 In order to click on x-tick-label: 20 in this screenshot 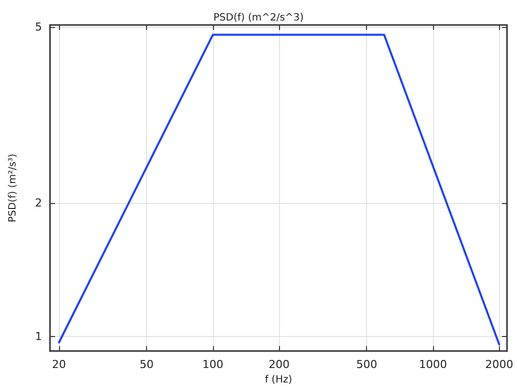, I will do `click(59, 365)`.